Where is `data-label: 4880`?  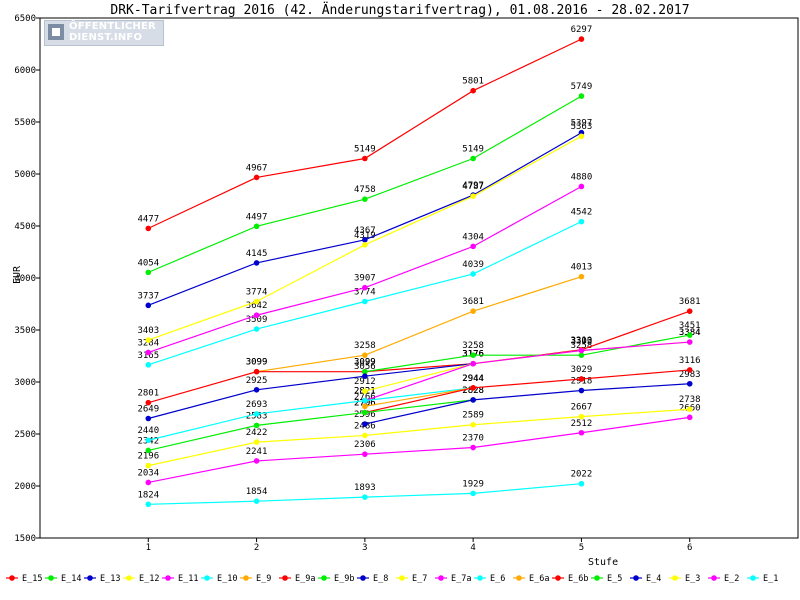
data-label: 4880 is located at coordinates (582, 177).